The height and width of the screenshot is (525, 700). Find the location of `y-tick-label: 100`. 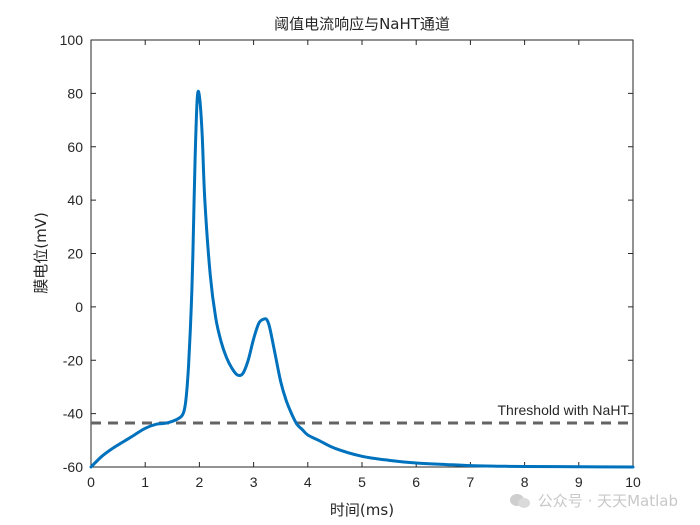

y-tick-label: 100 is located at coordinates (72, 40).